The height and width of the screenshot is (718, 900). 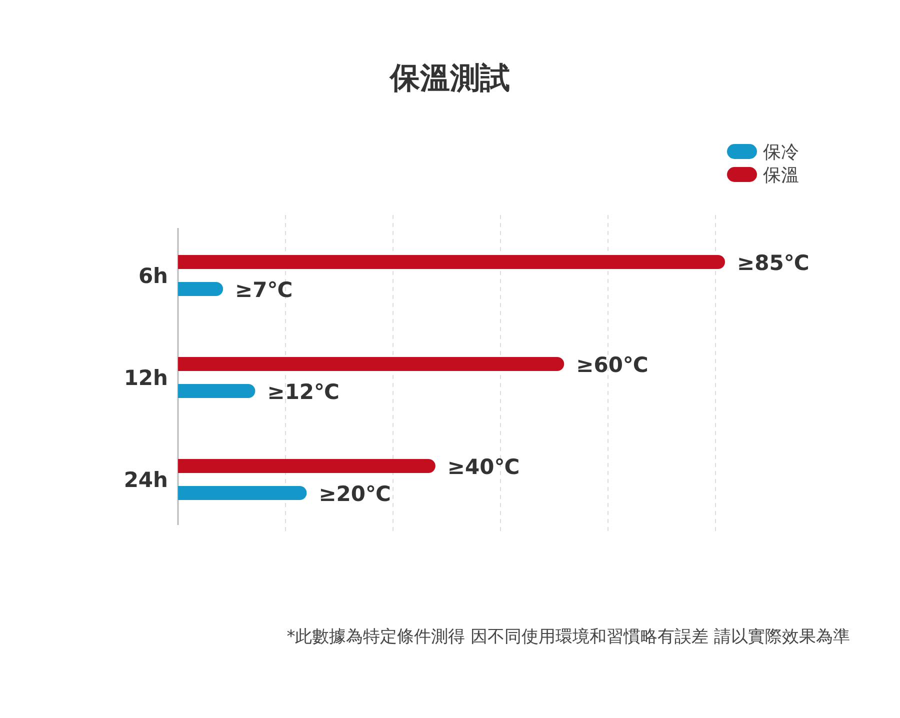 I want to click on title: 保溫測試, so click(x=450, y=78).